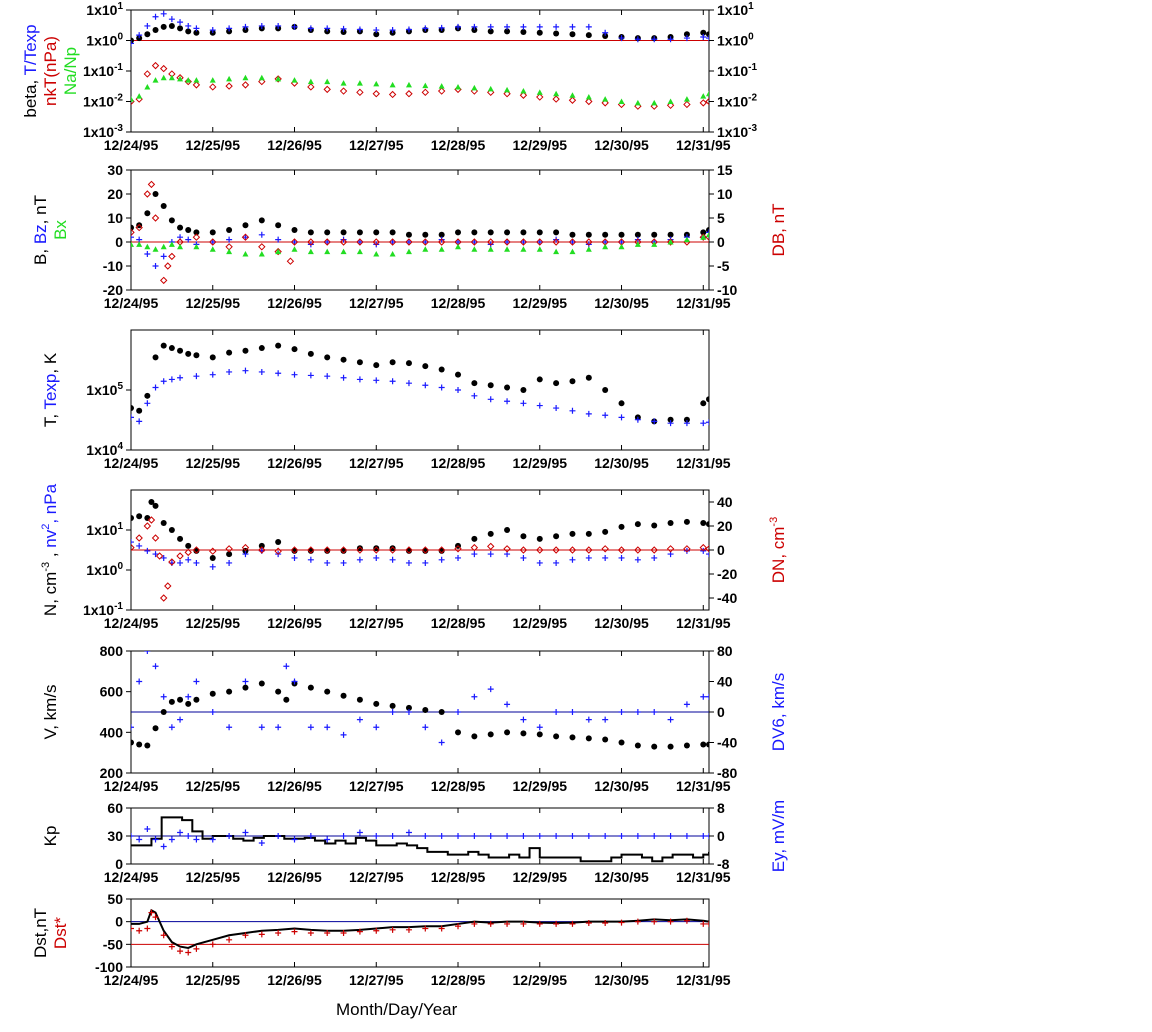 The image size is (1152, 1032). Describe the element at coordinates (104, 9) in the screenshot. I see `y-tick-label: 1x10¹` at that location.